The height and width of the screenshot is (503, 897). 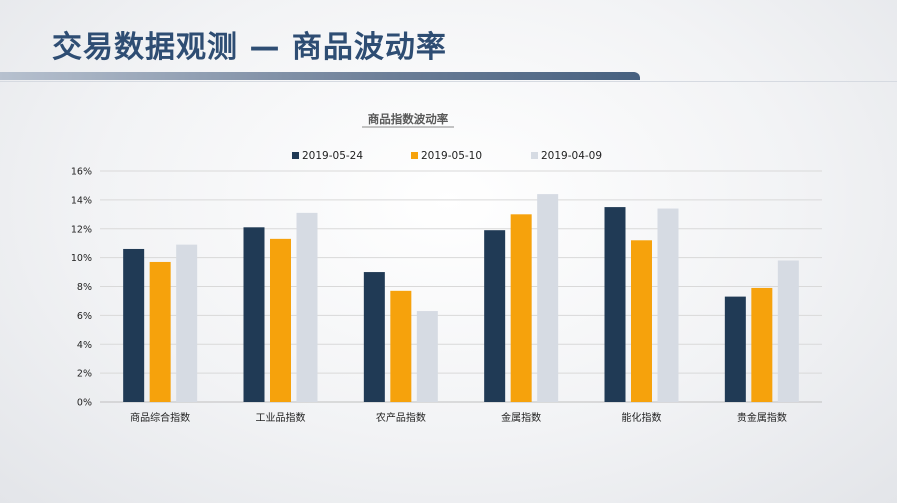 I want to click on x-category-label: 农产品指数, so click(x=401, y=417).